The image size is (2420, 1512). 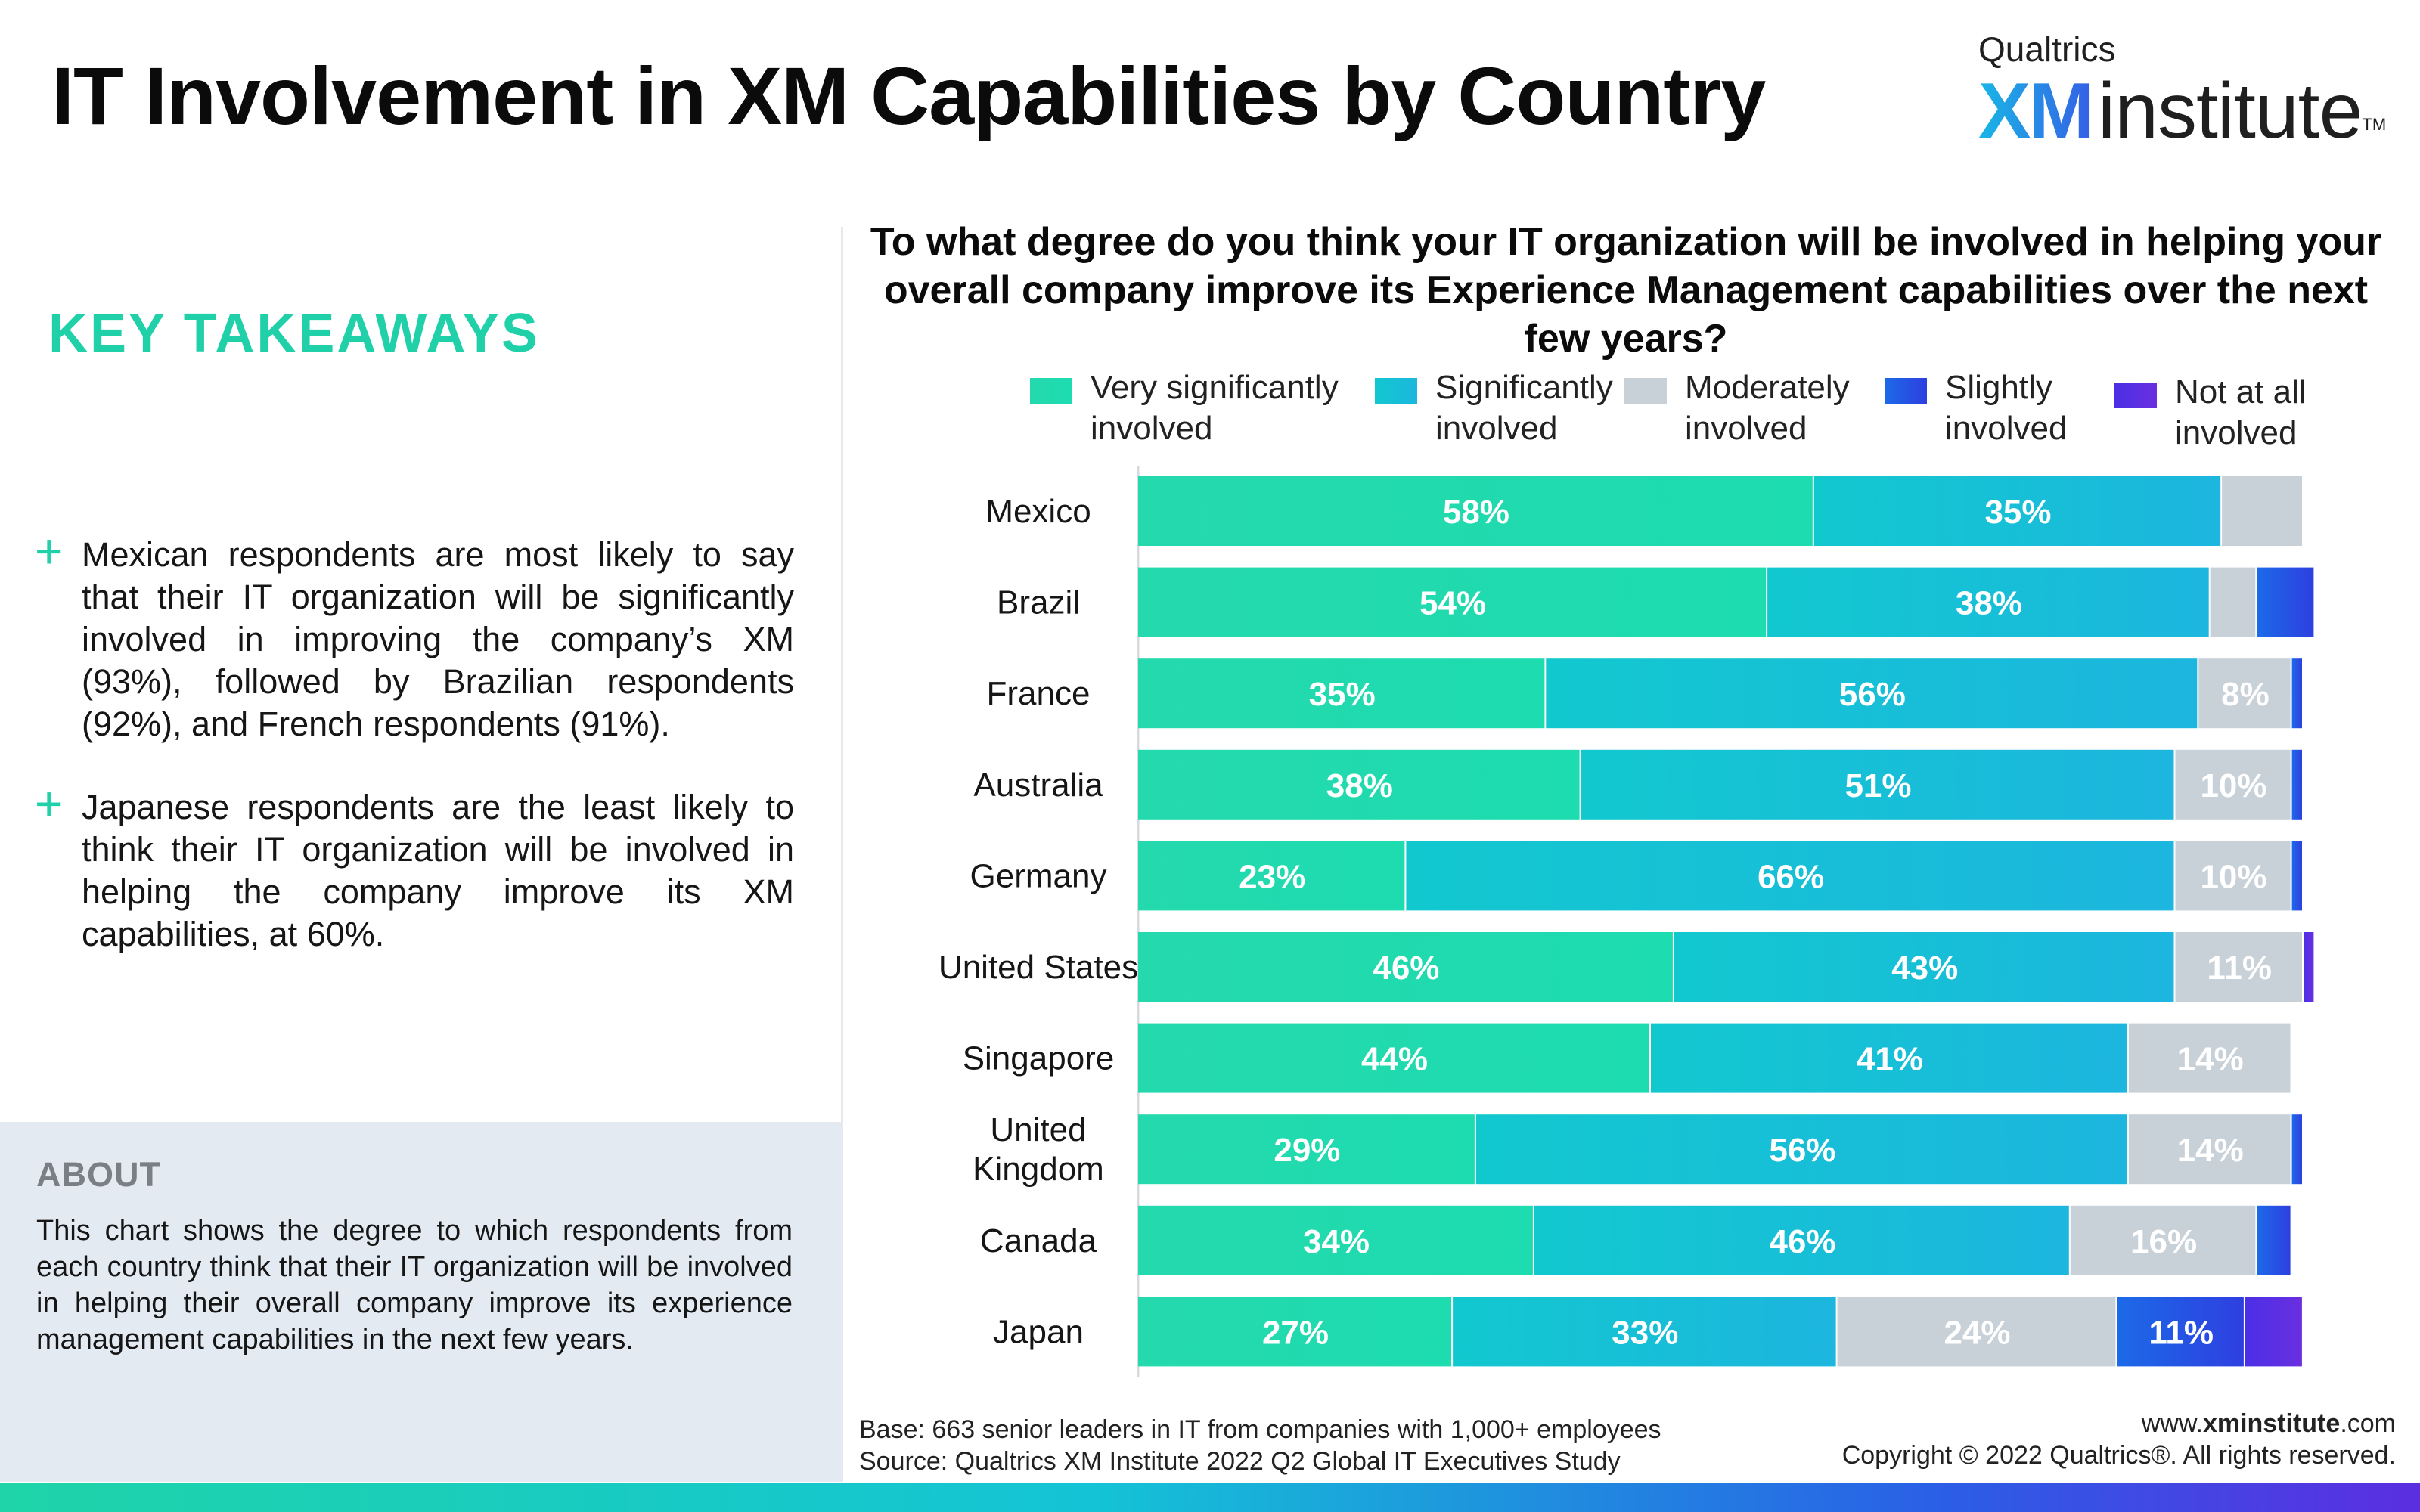 I want to click on category-label: France, so click(x=1039, y=693).